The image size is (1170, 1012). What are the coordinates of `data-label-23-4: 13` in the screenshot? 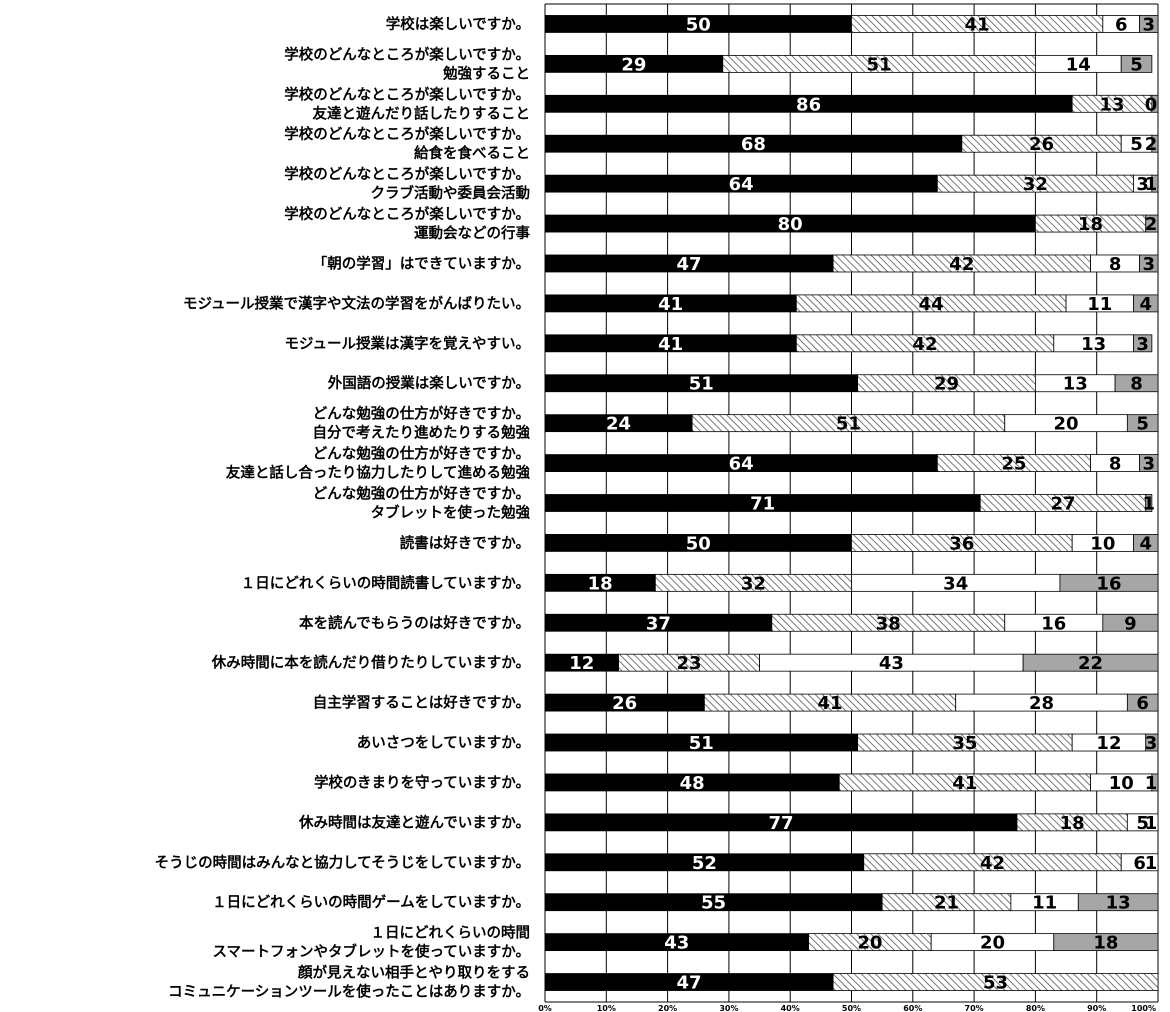 It's located at (1118, 903).